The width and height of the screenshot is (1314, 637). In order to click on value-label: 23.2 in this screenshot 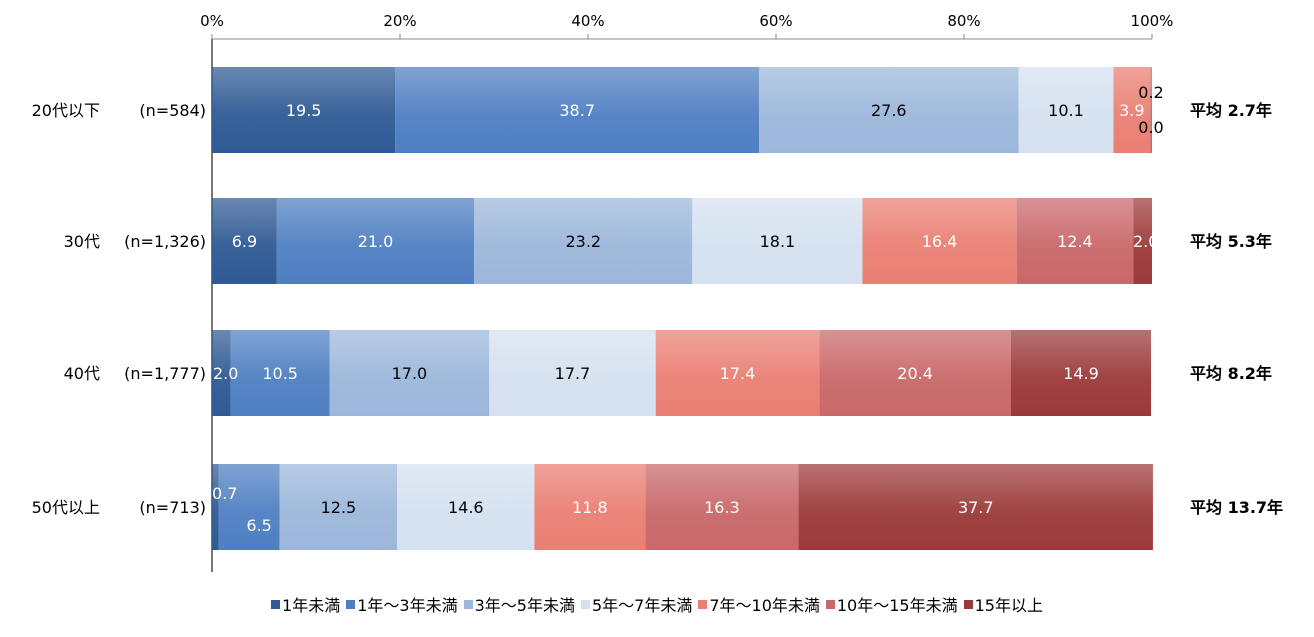, I will do `click(583, 241)`.